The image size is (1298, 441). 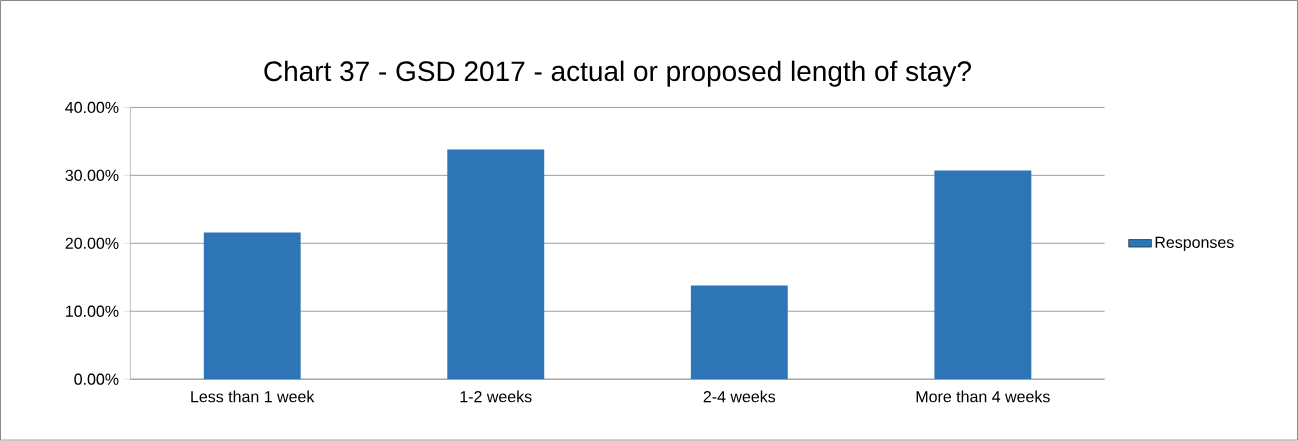 I want to click on legend-label: Responses, so click(x=1194, y=244).